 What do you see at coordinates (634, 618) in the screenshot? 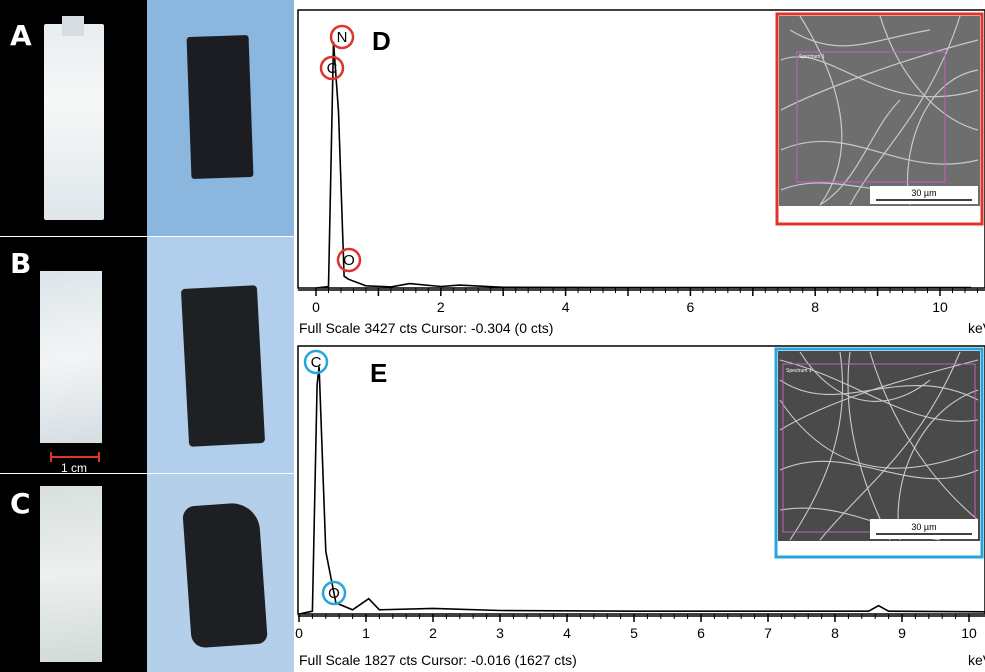
I see `spectrum-e-ticks` at bounding box center [634, 618].